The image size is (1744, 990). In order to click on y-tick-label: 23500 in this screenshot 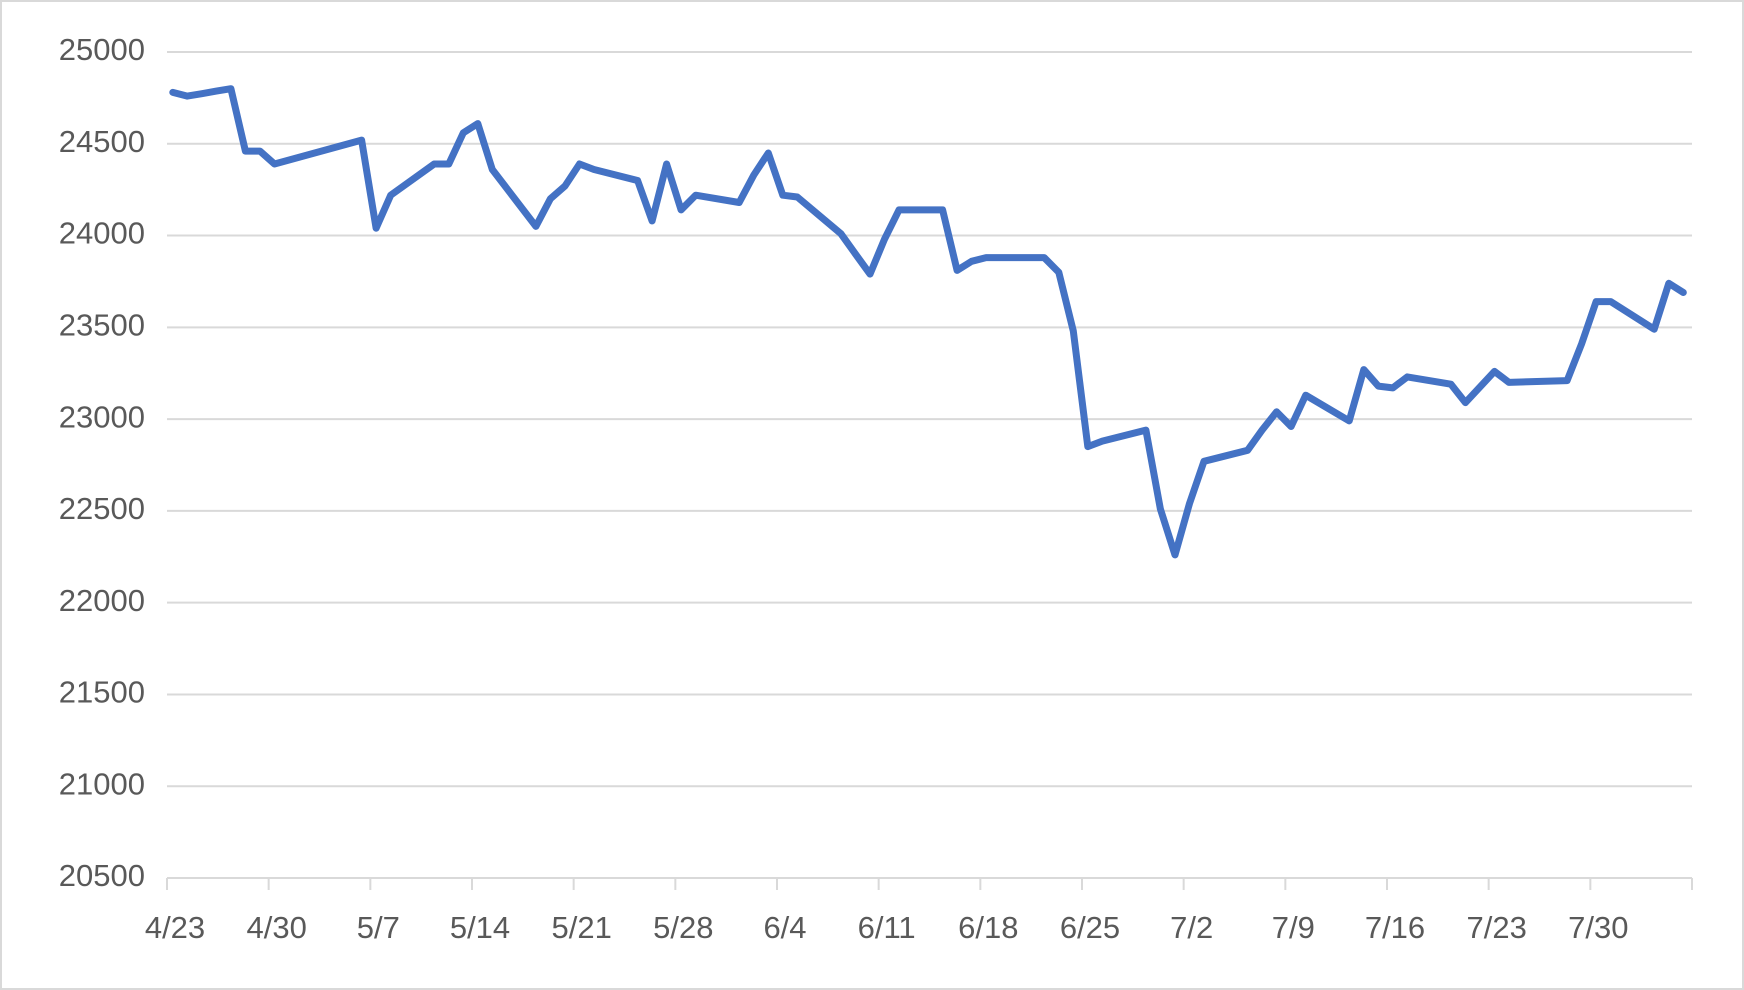, I will do `click(102, 325)`.